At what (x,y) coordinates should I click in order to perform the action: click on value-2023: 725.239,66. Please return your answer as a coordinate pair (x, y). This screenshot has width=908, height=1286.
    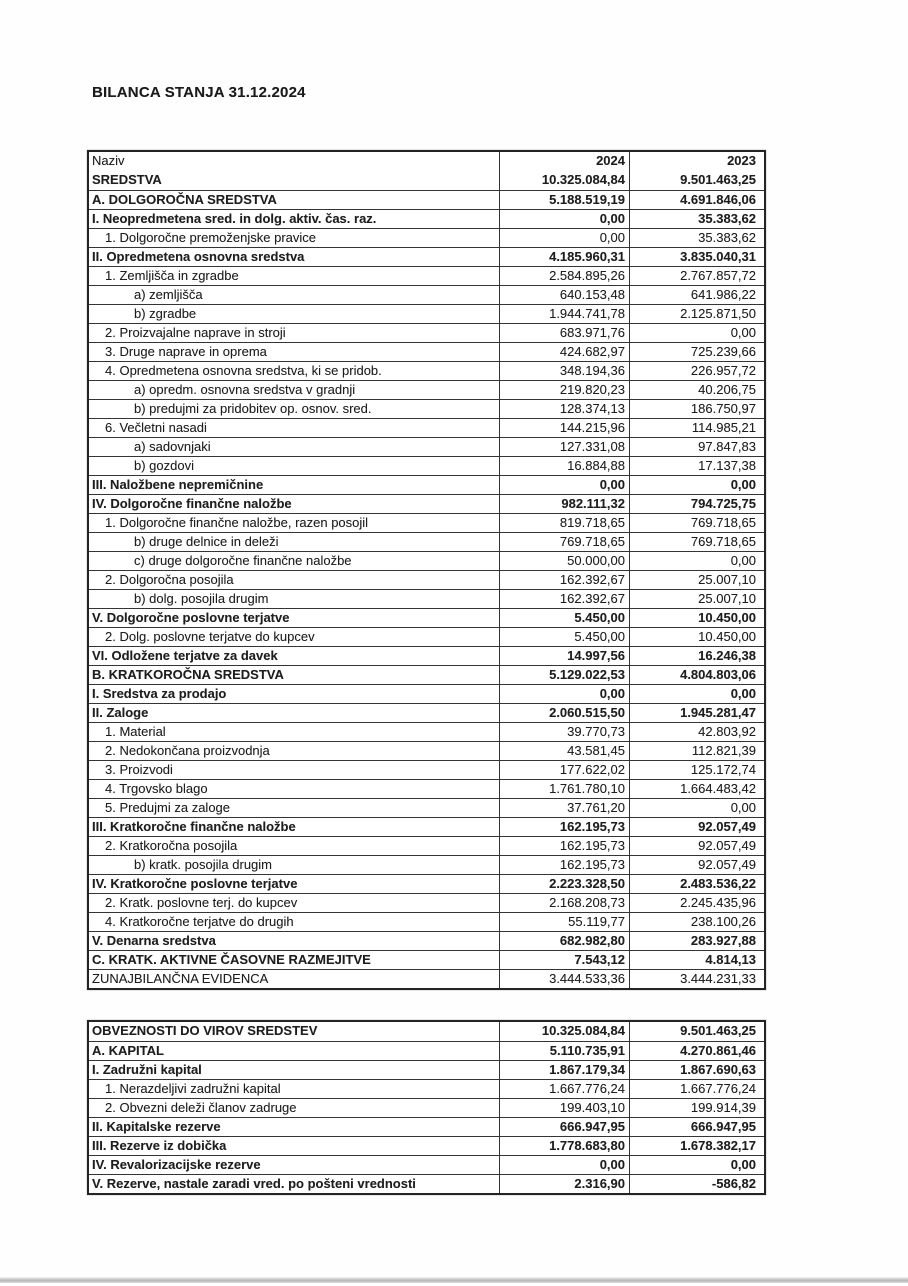
    Looking at the image, I should click on (694, 352).